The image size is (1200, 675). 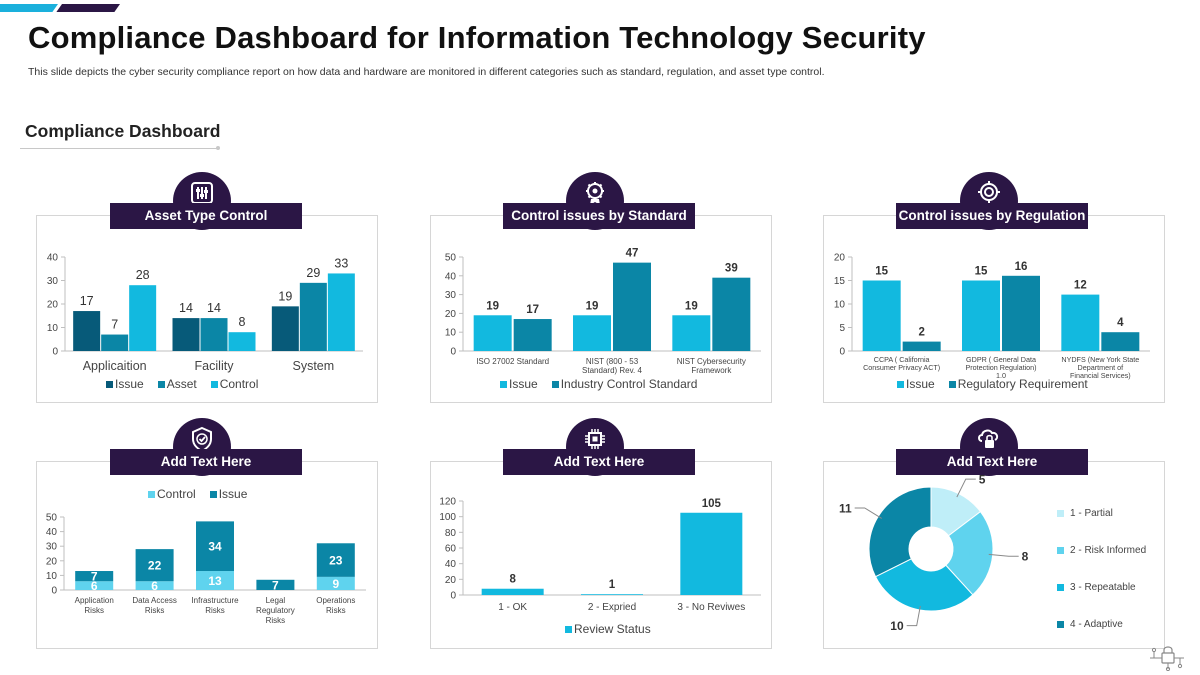 What do you see at coordinates (731, 314) in the screenshot?
I see `bar-industry-control-standard-nist-cybersecurity-framework` at bounding box center [731, 314].